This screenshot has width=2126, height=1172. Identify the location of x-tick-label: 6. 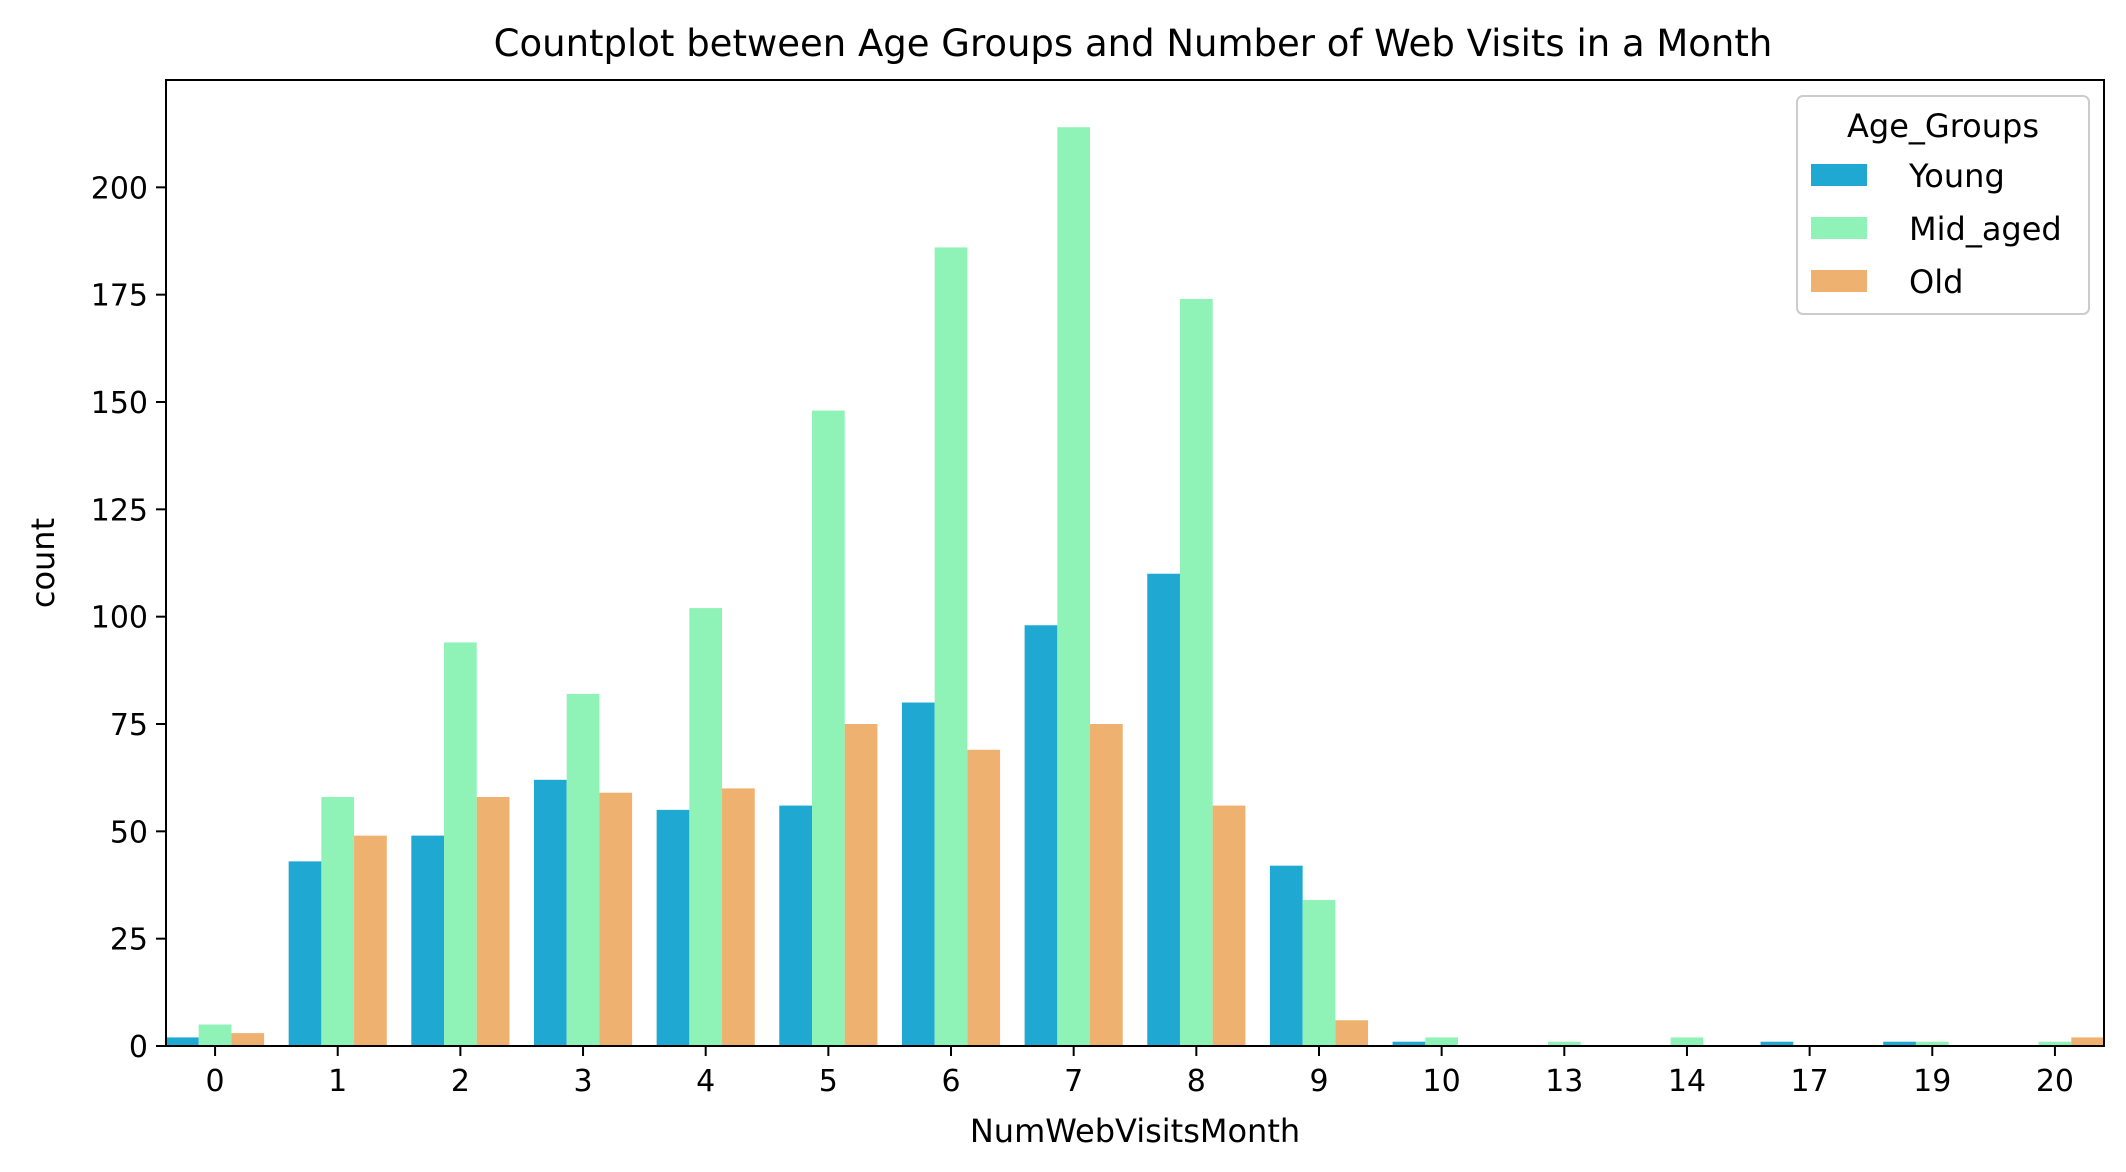
(950, 1081).